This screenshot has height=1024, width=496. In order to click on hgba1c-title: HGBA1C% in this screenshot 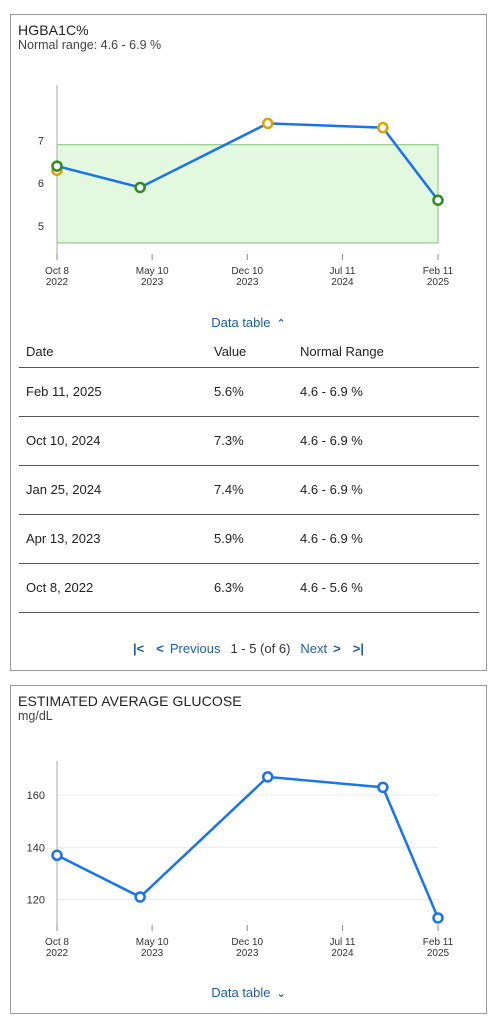, I will do `click(53, 30)`.